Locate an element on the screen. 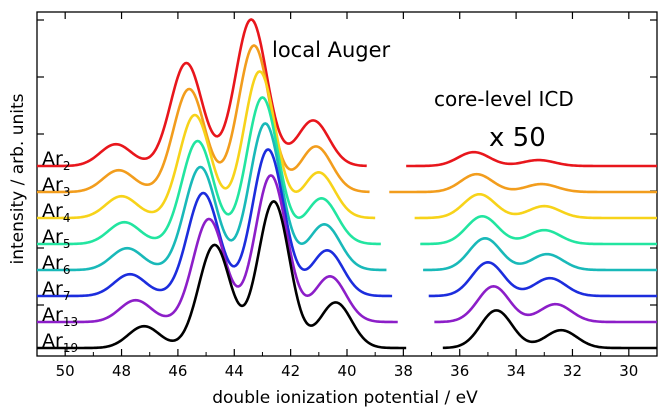  annotation-scale-factor: x 50 is located at coordinates (517, 138).